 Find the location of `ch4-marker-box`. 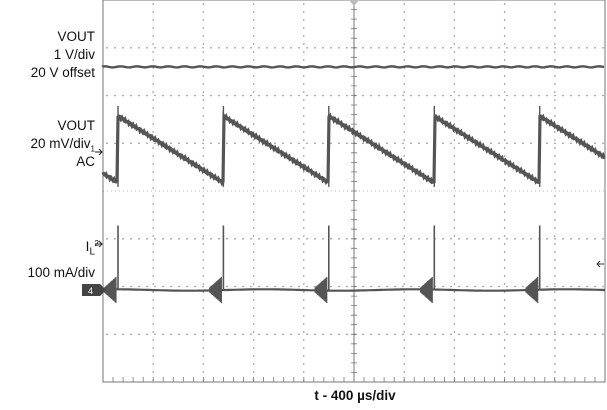

ch4-marker-box is located at coordinates (91, 290).